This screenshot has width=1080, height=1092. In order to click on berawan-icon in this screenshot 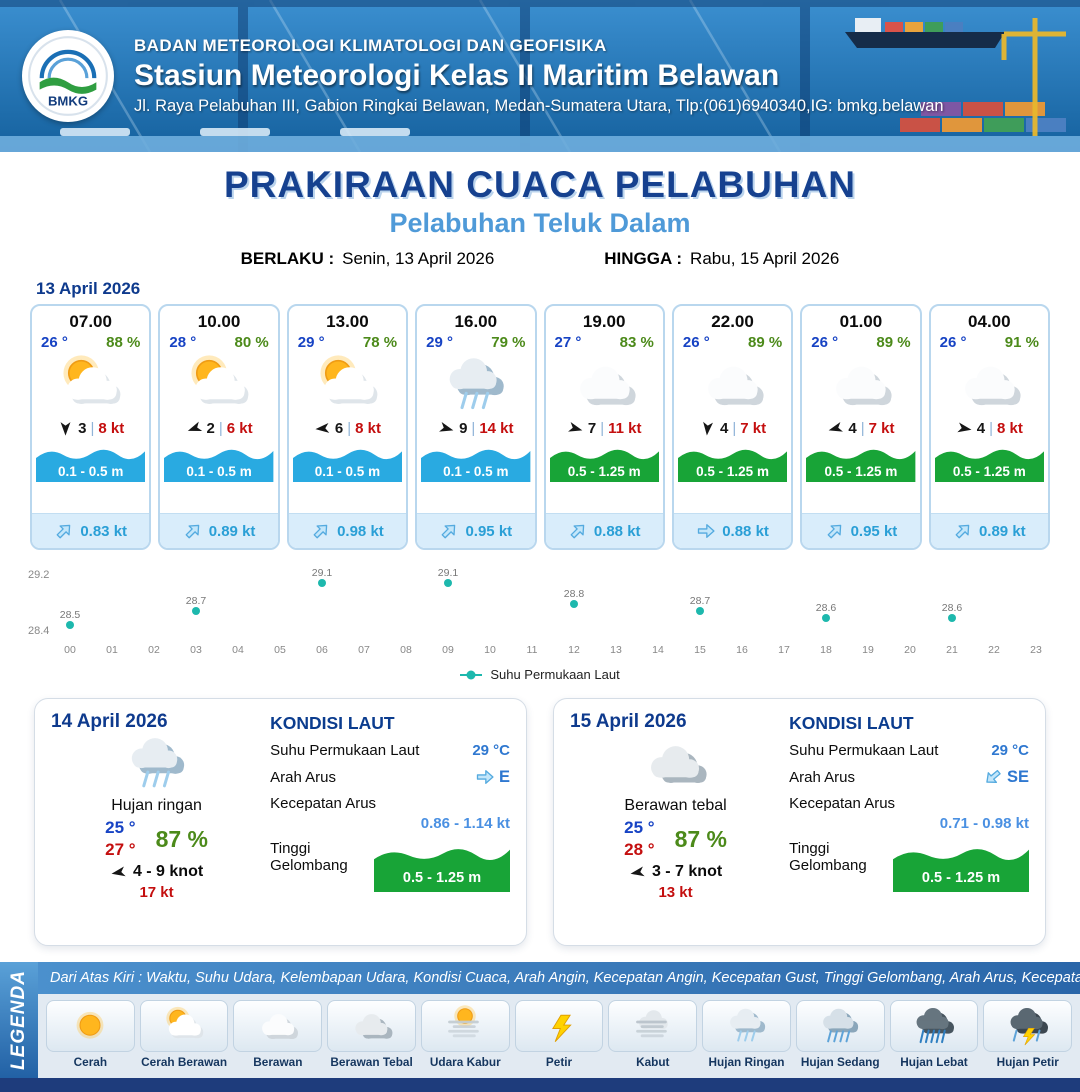, I will do `click(604, 385)`.